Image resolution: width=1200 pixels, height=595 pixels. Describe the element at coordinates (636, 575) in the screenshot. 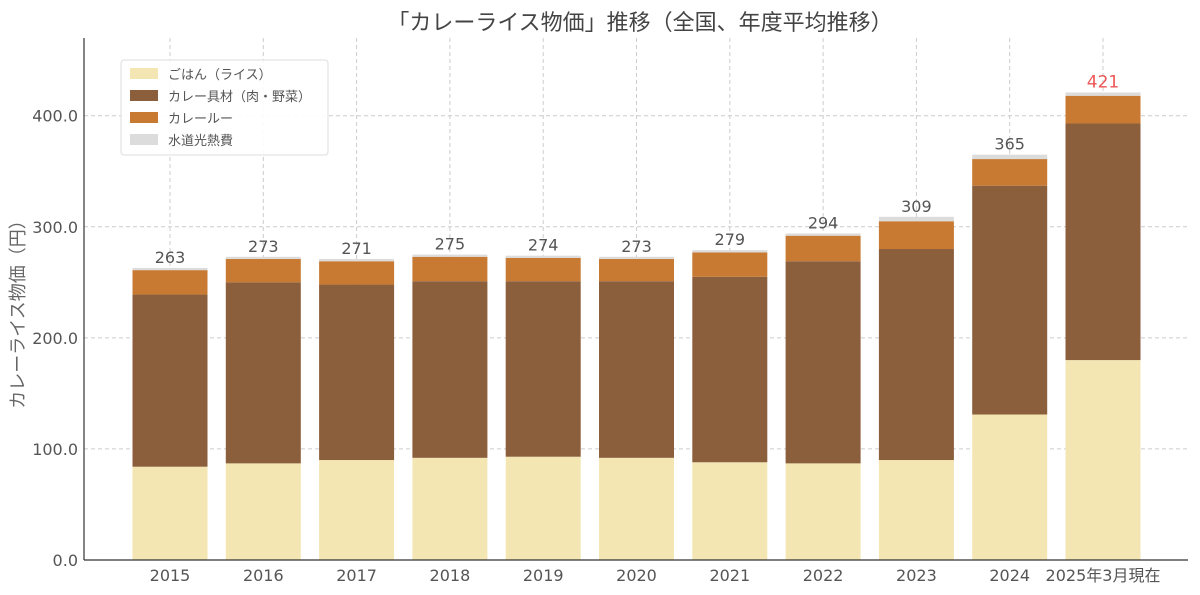

I see `x-tick-label: 2020` at that location.